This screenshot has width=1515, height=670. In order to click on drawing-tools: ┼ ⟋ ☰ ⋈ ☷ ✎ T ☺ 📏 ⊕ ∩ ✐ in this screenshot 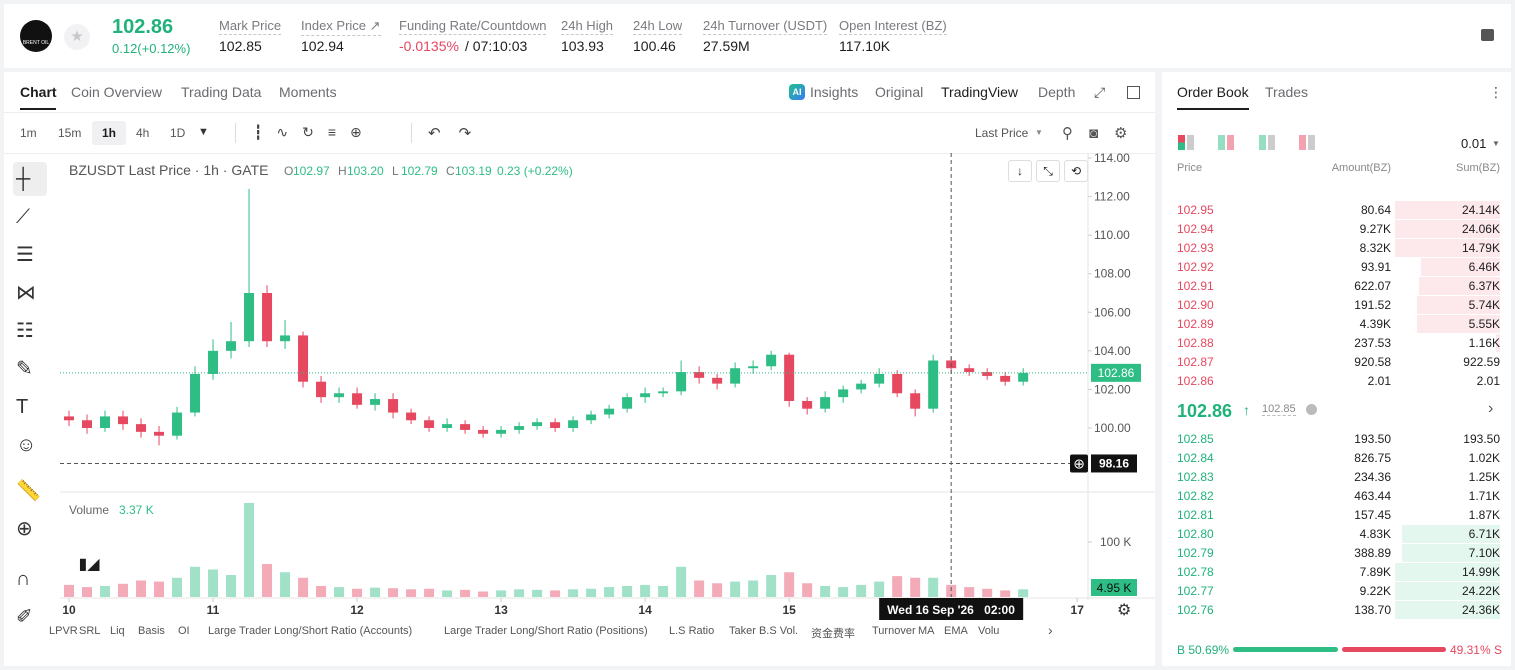, I will do `click(28, 402)`.